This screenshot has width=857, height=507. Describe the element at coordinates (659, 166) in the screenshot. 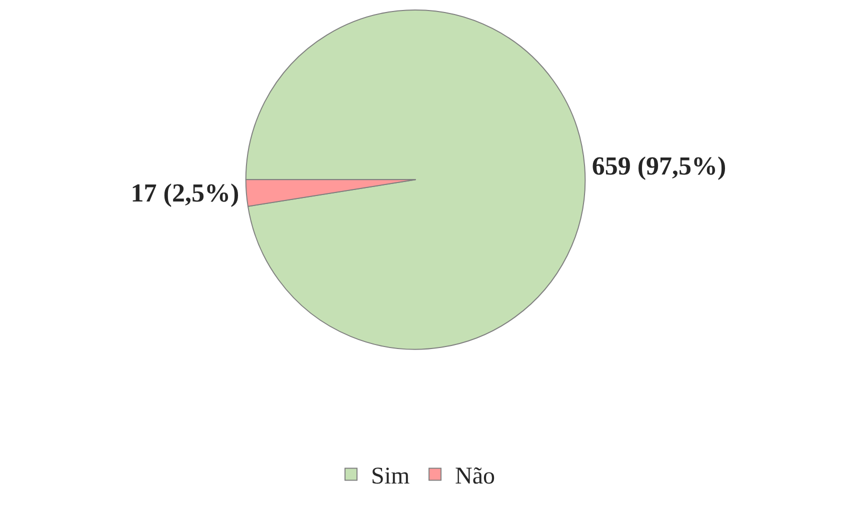

I see `data-label: 659 (97,5%)` at that location.